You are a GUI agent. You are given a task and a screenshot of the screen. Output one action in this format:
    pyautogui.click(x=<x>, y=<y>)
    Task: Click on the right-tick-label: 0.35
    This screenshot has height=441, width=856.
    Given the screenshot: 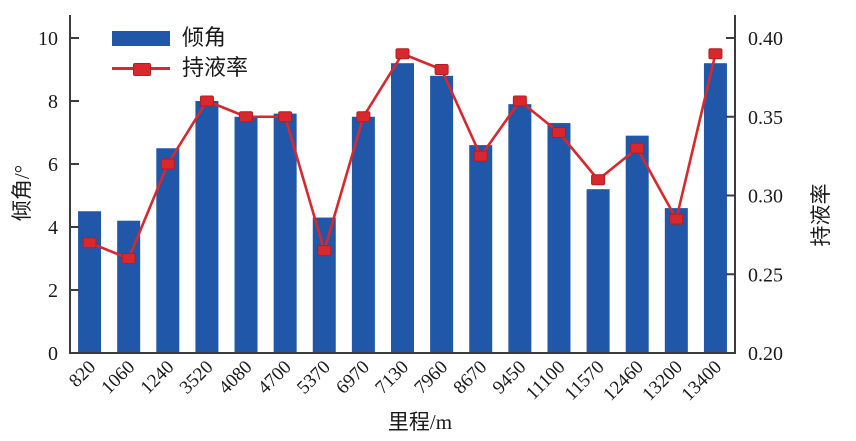 What is the action you would take?
    pyautogui.click(x=765, y=118)
    